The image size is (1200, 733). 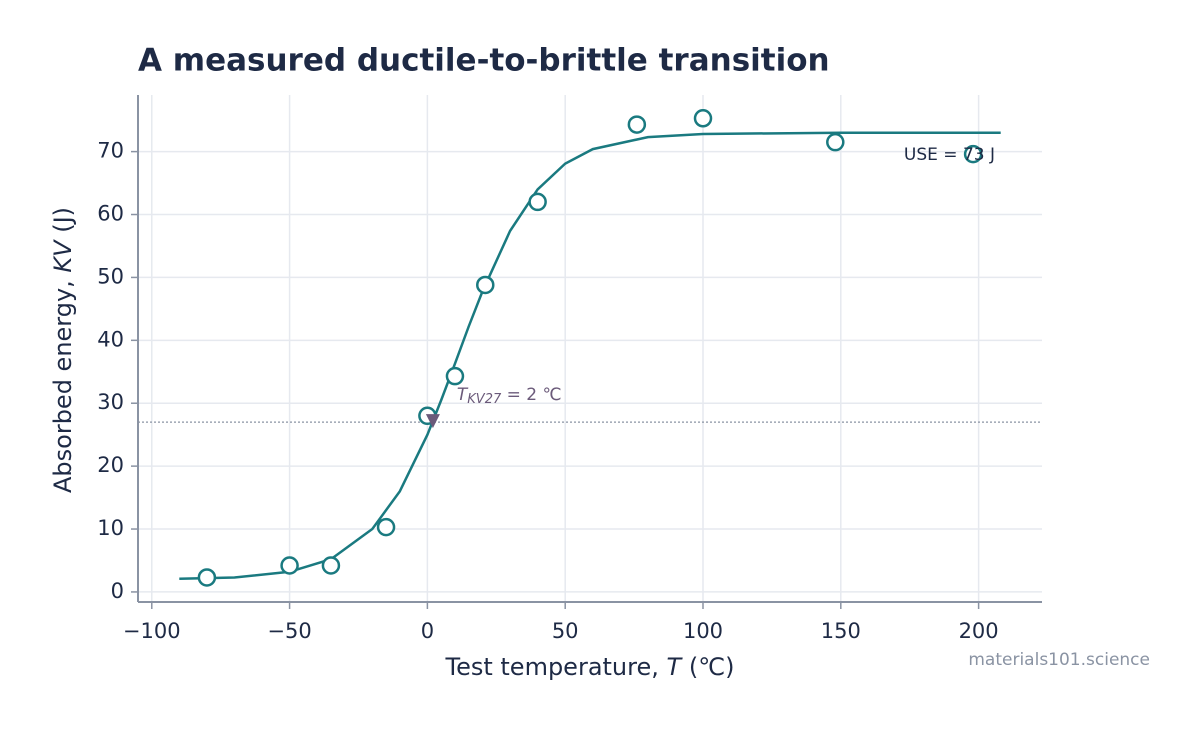 What do you see at coordinates (63, 223) in the screenshot?
I see `y-label-unit: (J)` at bounding box center [63, 223].